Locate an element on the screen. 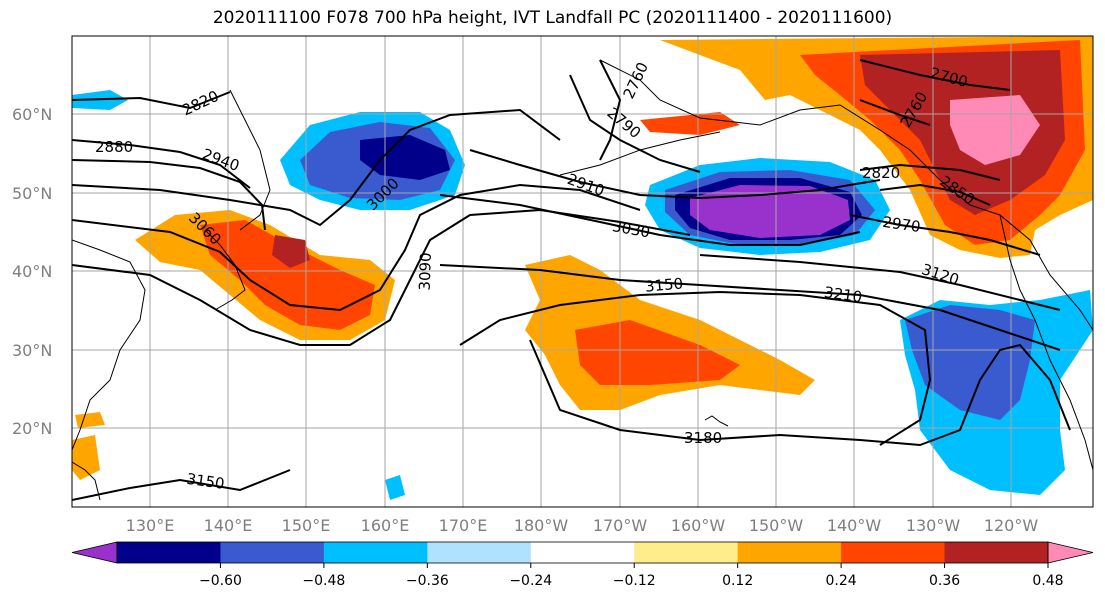 Image resolution: width=1105 pixels, height=601 pixels. lon-label: 140°E is located at coordinates (228, 525).